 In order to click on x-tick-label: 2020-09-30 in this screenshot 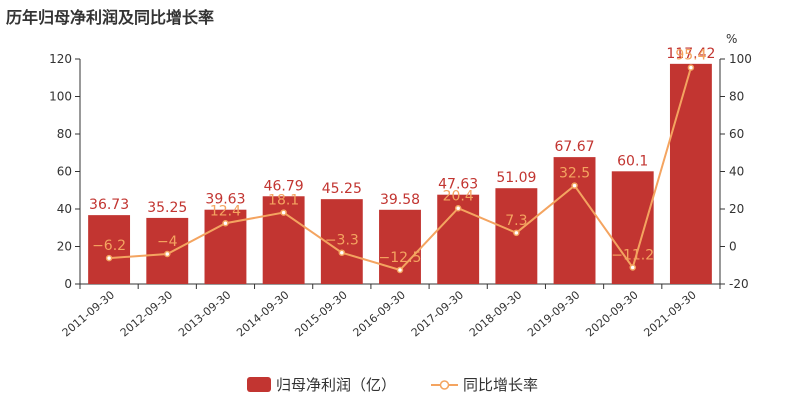, I will do `click(611, 313)`.